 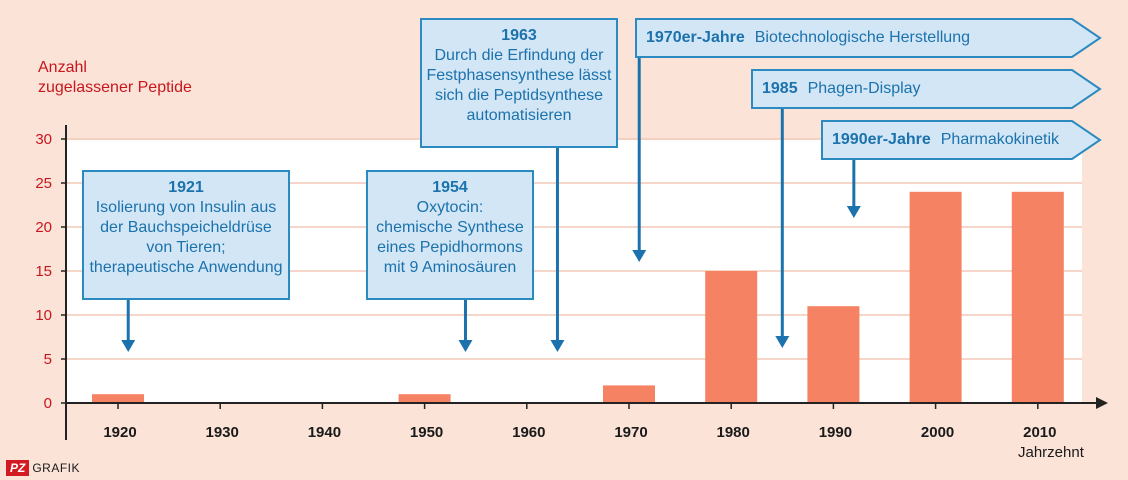 I want to click on x-tick-label-1970: 1970, so click(x=630, y=432).